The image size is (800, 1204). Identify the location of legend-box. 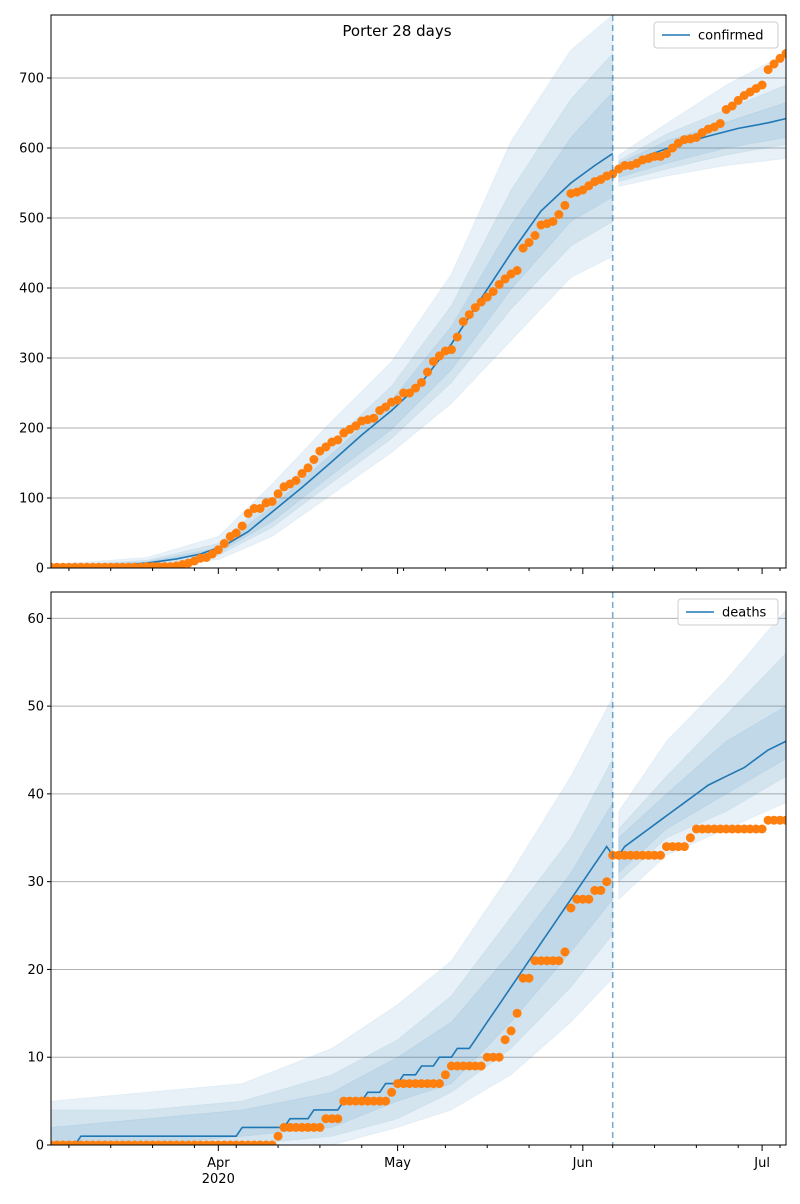
(728, 612).